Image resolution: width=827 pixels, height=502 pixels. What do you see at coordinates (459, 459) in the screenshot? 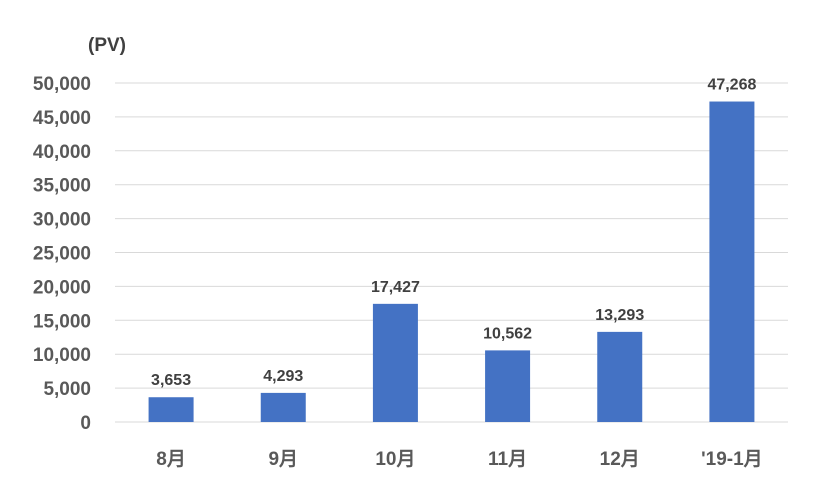
I see `x-axis-category-labels: 8月 9月 10月 11月 12月 '19-1月` at bounding box center [459, 459].